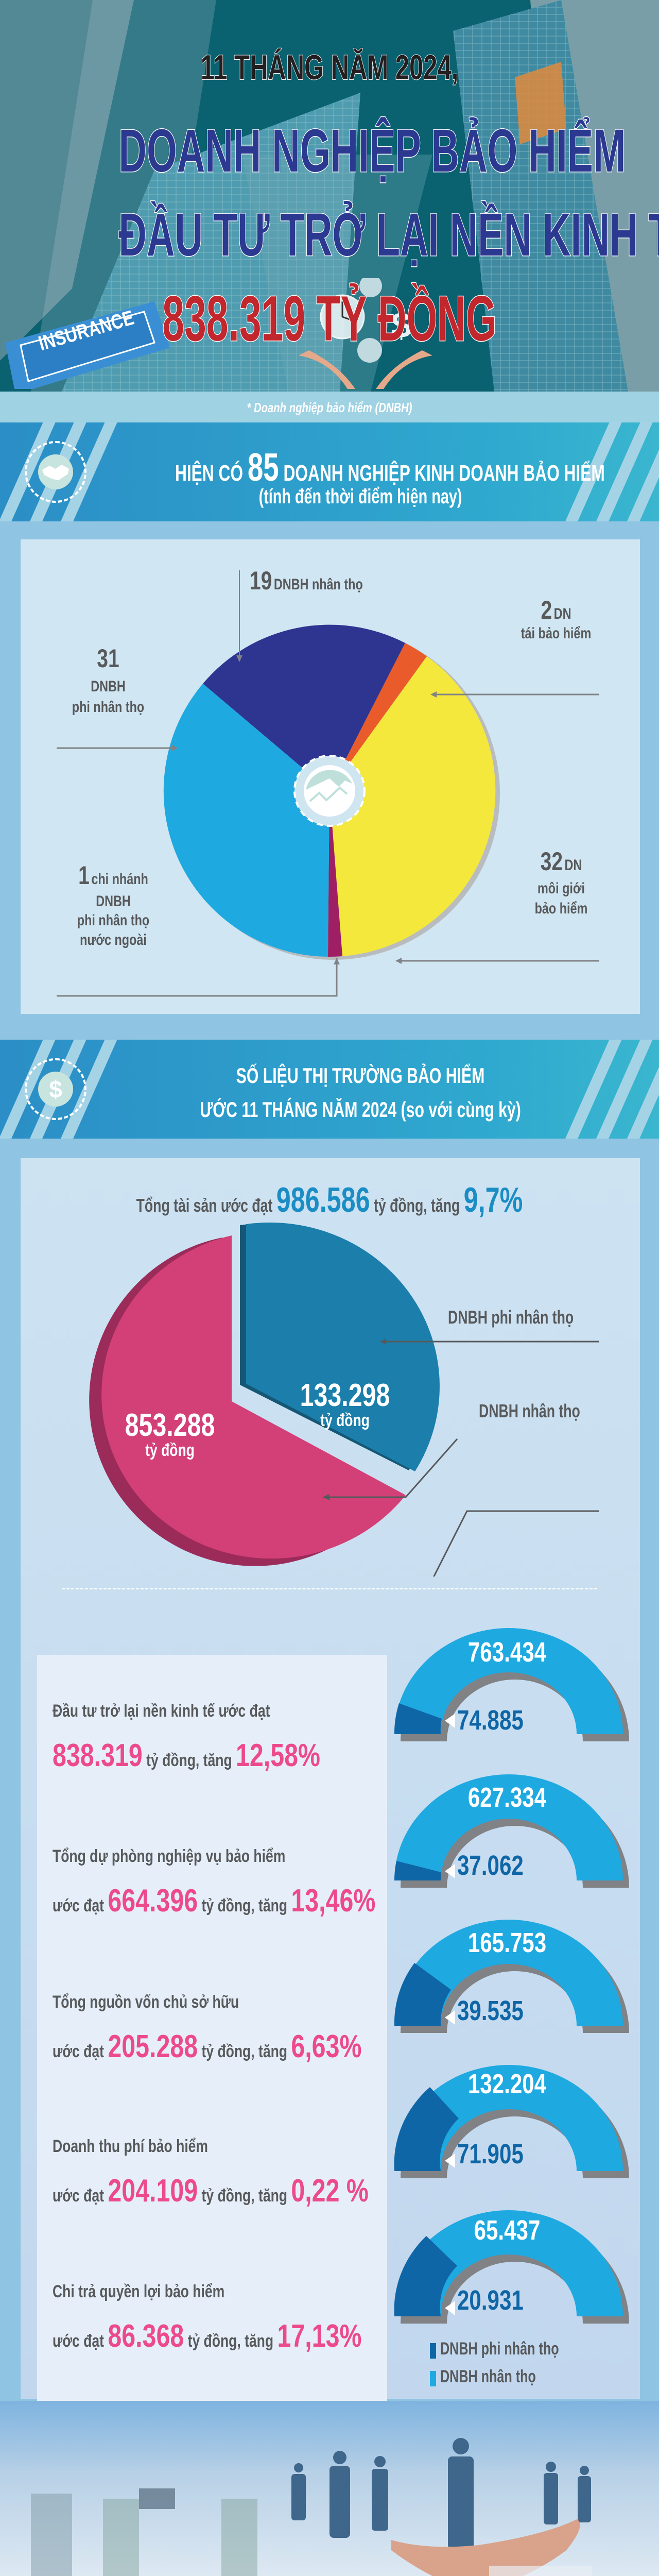  I want to click on asset-life-leader-diagonal, so click(432, 1468).